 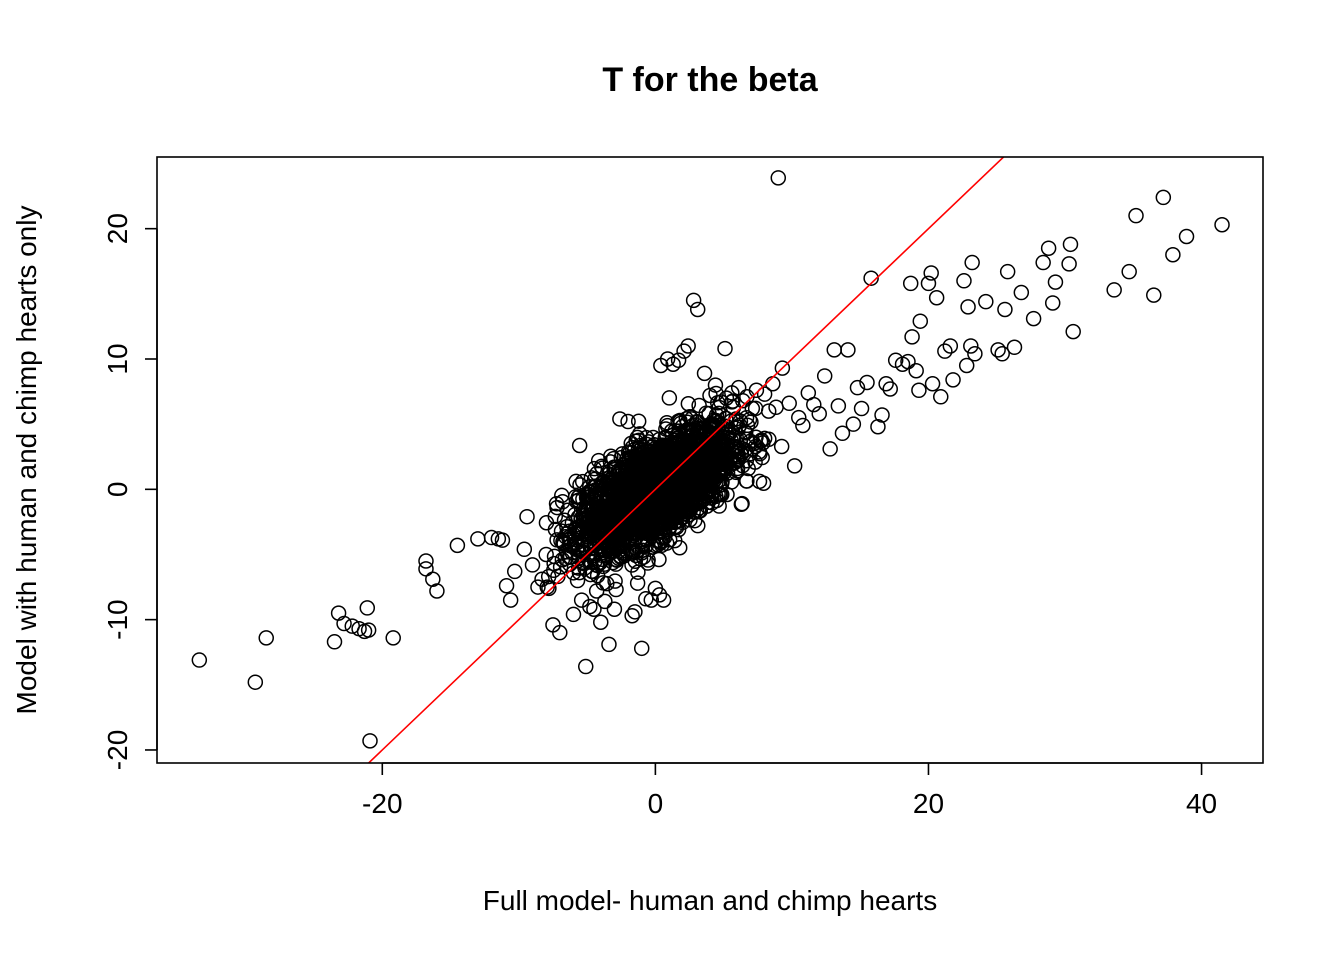 I want to click on y-axis-label: Model with human and chimp hearts only, so click(x=26, y=460).